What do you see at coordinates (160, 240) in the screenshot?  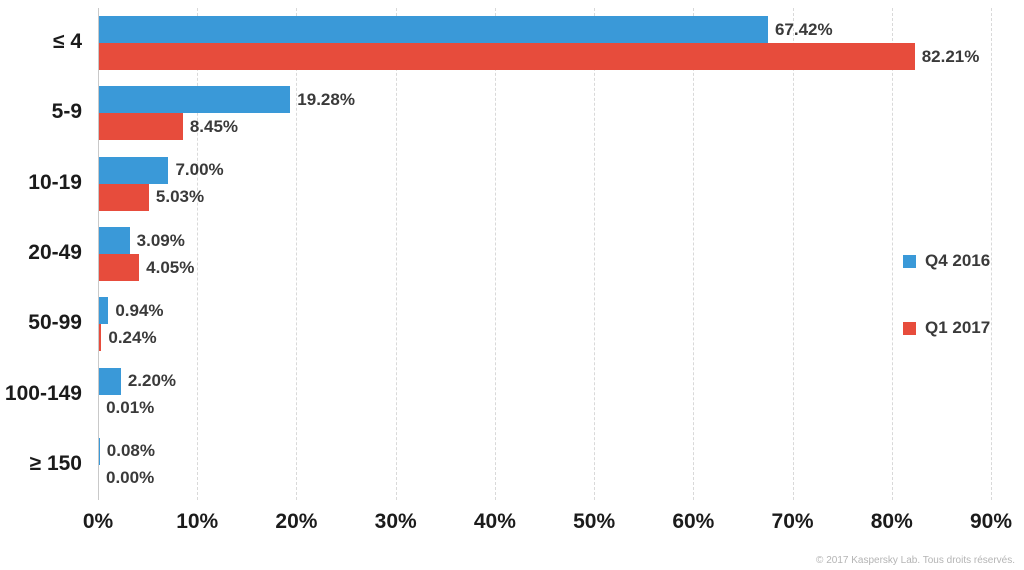 I see `value-label: 3.09%` at bounding box center [160, 240].